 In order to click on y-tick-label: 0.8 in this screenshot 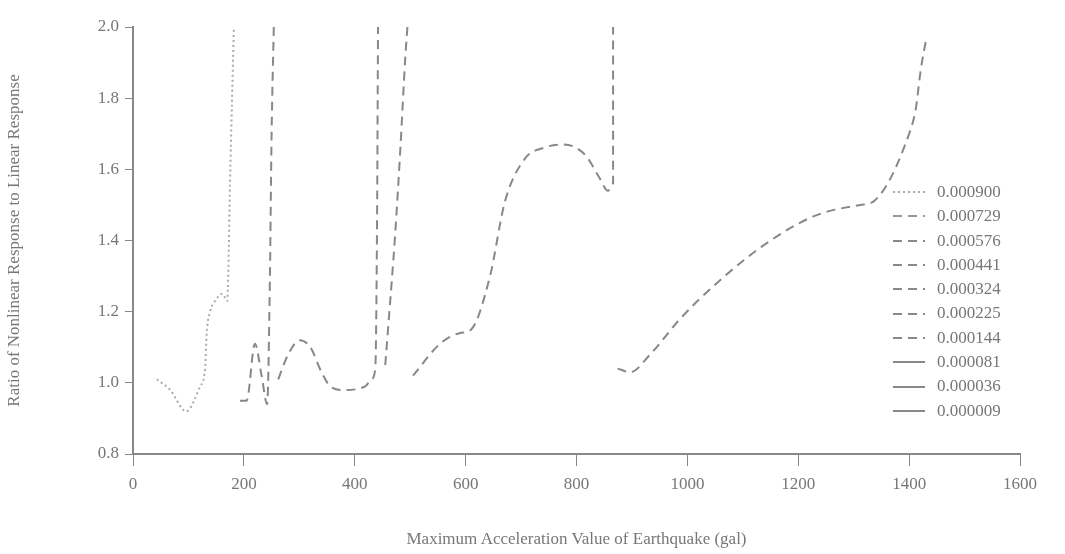, I will do `click(108, 453)`.